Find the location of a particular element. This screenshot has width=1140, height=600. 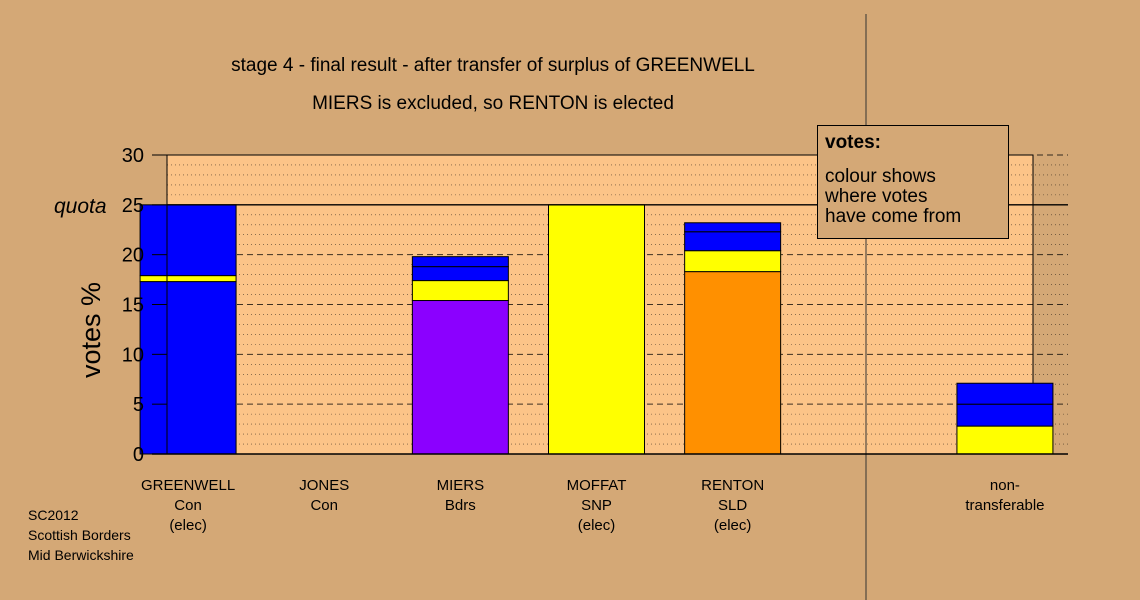

x-tick-label: SLD is located at coordinates (732, 505).